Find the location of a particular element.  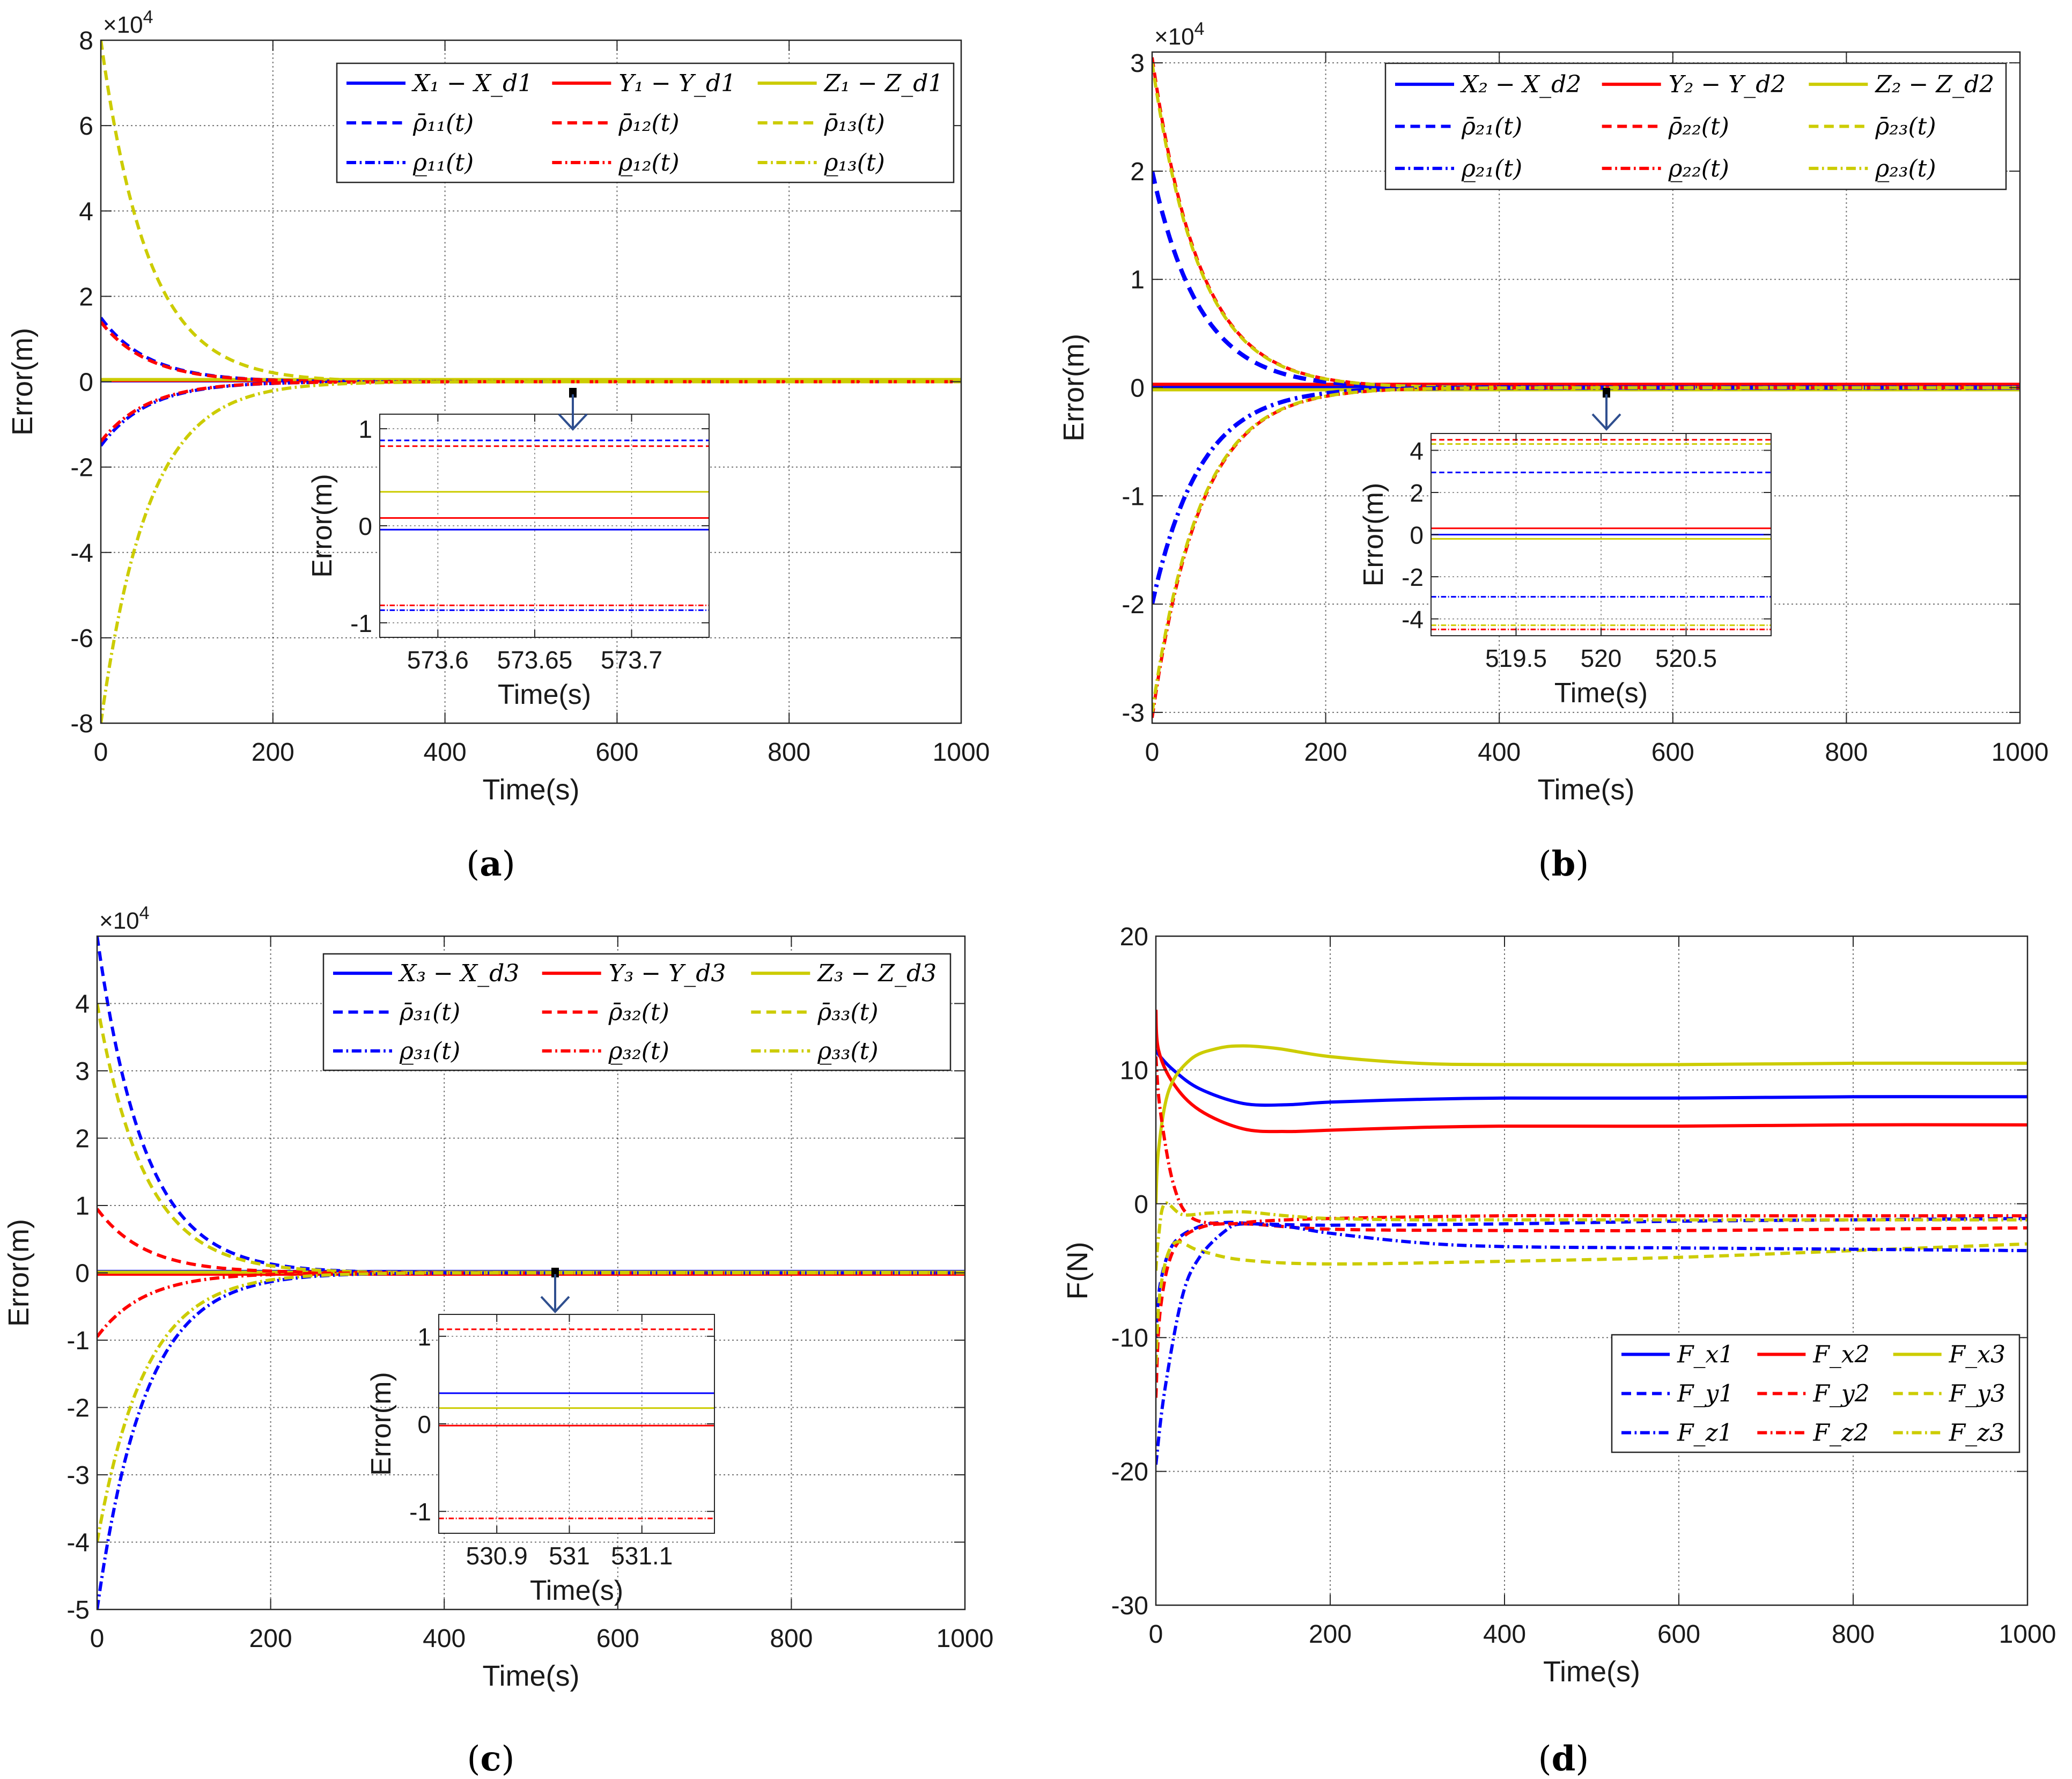

axes-2-inset: 530.9 531 531.1 -1 0 1 Time(s) Error(m) is located at coordinates (540, 1460).